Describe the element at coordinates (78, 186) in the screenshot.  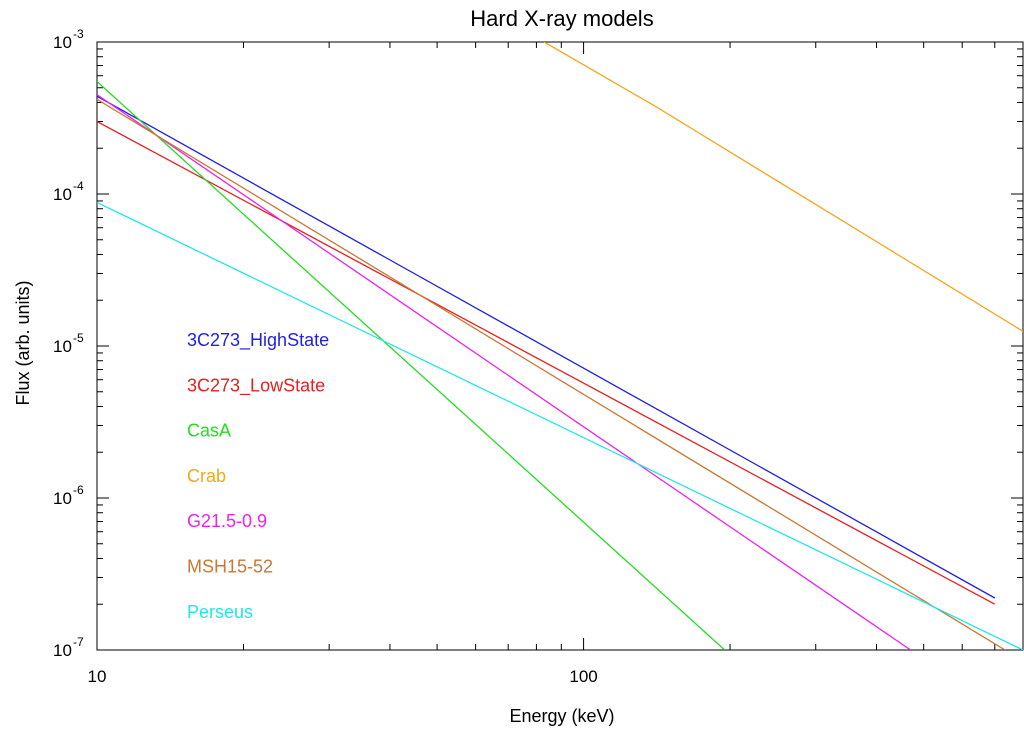
I see `y-tick-exponent: -4` at that location.